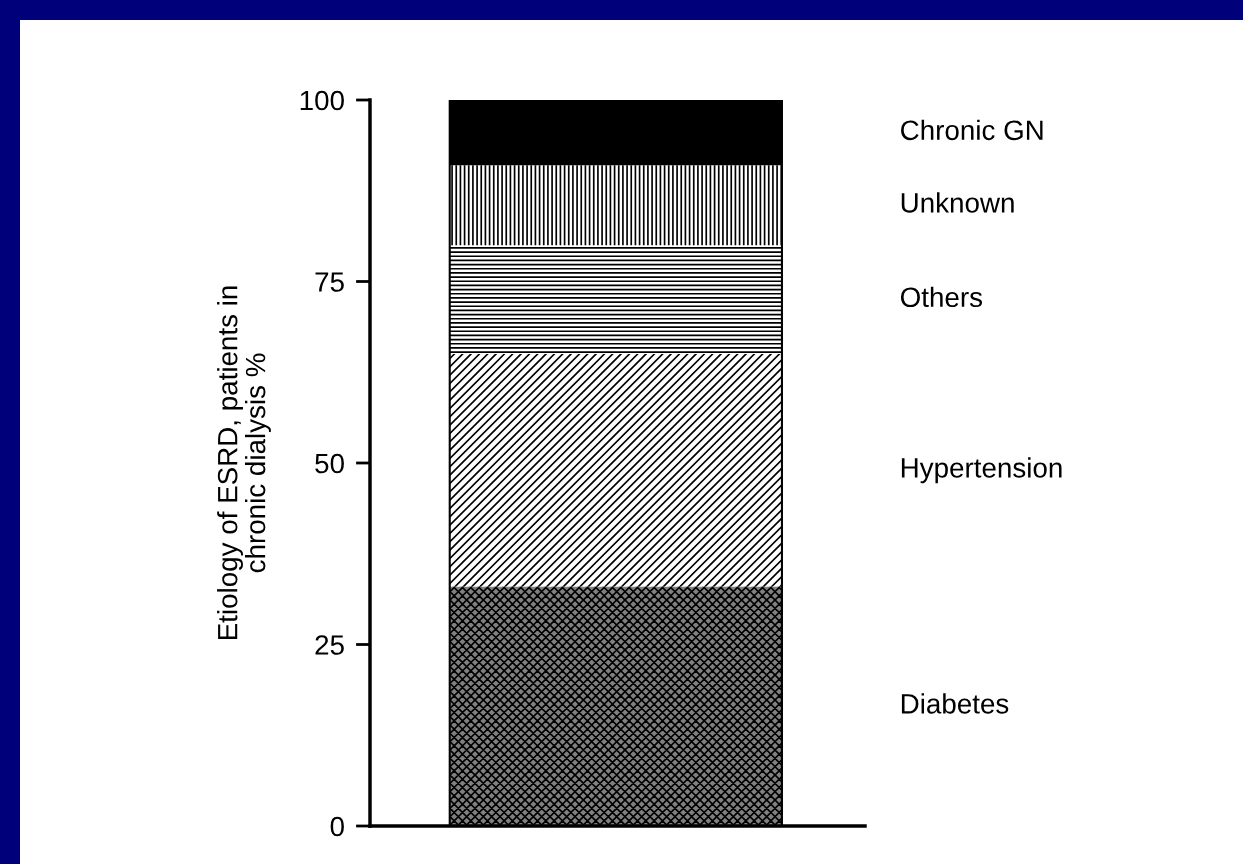  Describe the element at coordinates (244, 463) in the screenshot. I see `y-axis-title: Etiology of ESRD, patients in chronic dialysis %` at that location.